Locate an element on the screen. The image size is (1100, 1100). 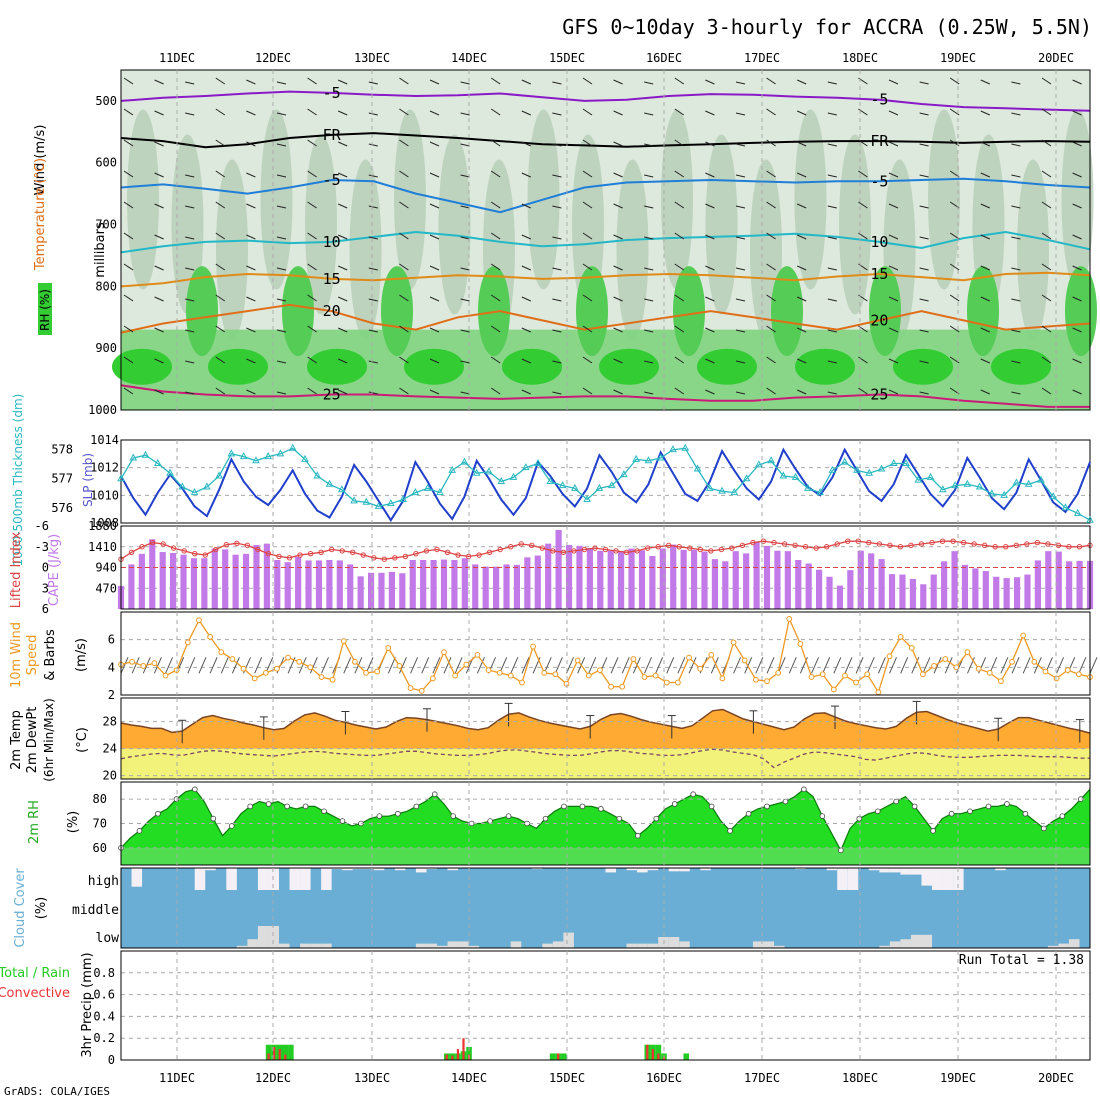
isotherm-label: 25 is located at coordinates (332, 395).